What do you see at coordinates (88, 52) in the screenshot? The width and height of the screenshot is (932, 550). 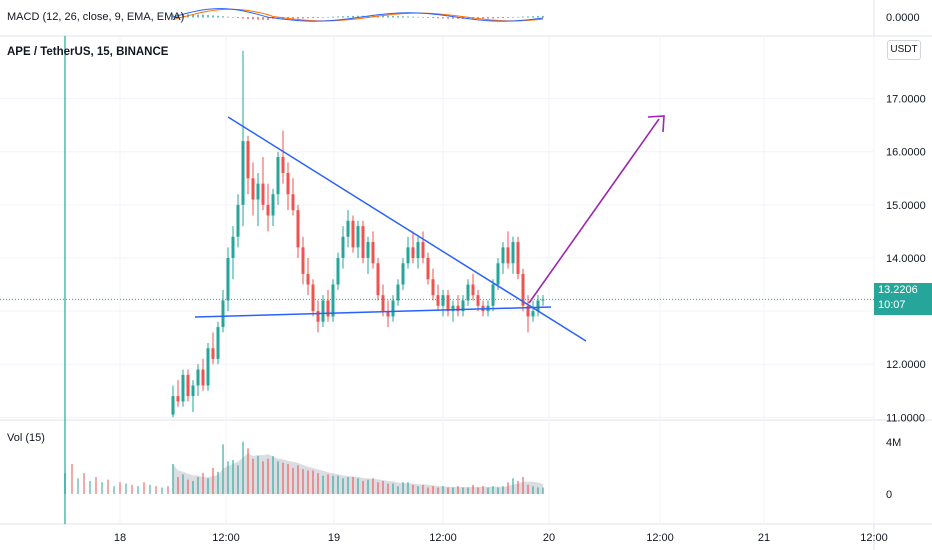 I see `symbol-title: APE / TetherUS, 15, BINANCE` at bounding box center [88, 52].